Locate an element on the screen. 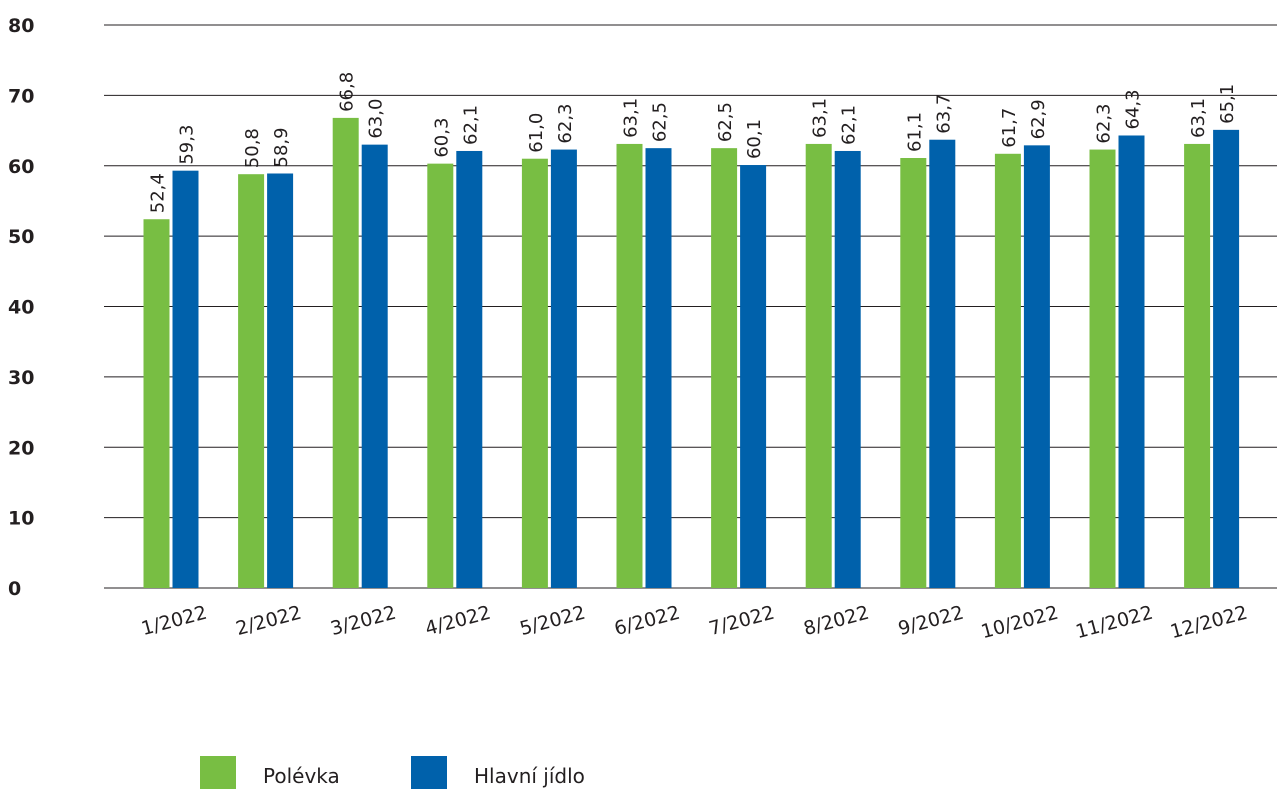 The height and width of the screenshot is (789, 1277). y-tick-label: 60 is located at coordinates (21, 167).